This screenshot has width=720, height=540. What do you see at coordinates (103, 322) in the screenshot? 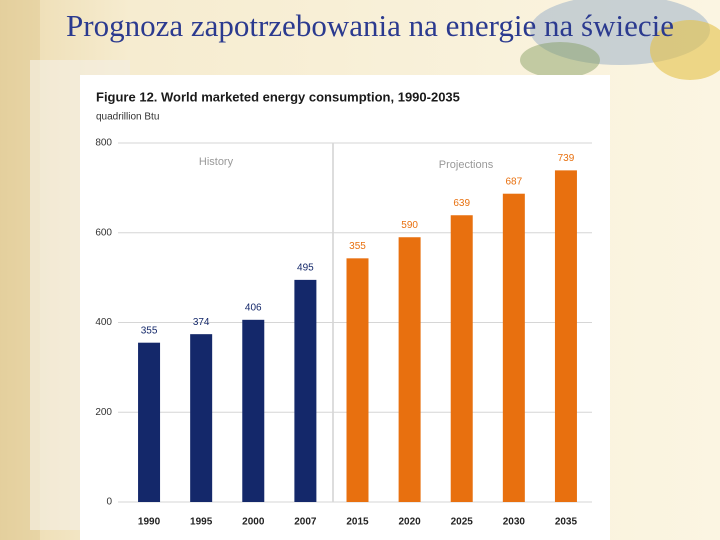
I see `y-tick-label: 400` at bounding box center [103, 322].